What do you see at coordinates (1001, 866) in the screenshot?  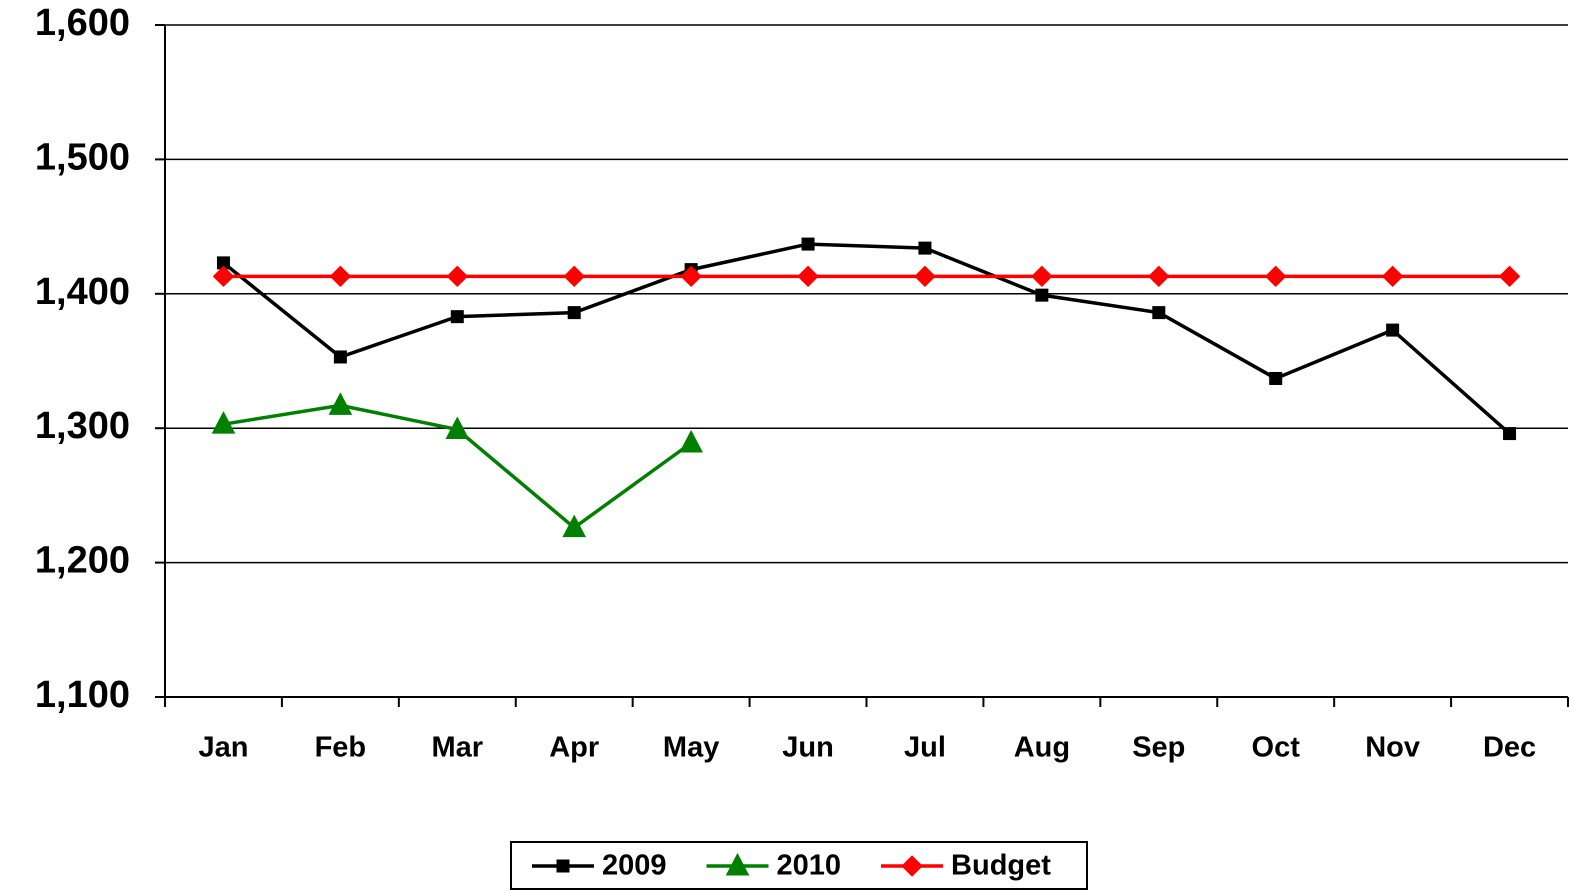 I see `legend-label: Budget` at bounding box center [1001, 866].